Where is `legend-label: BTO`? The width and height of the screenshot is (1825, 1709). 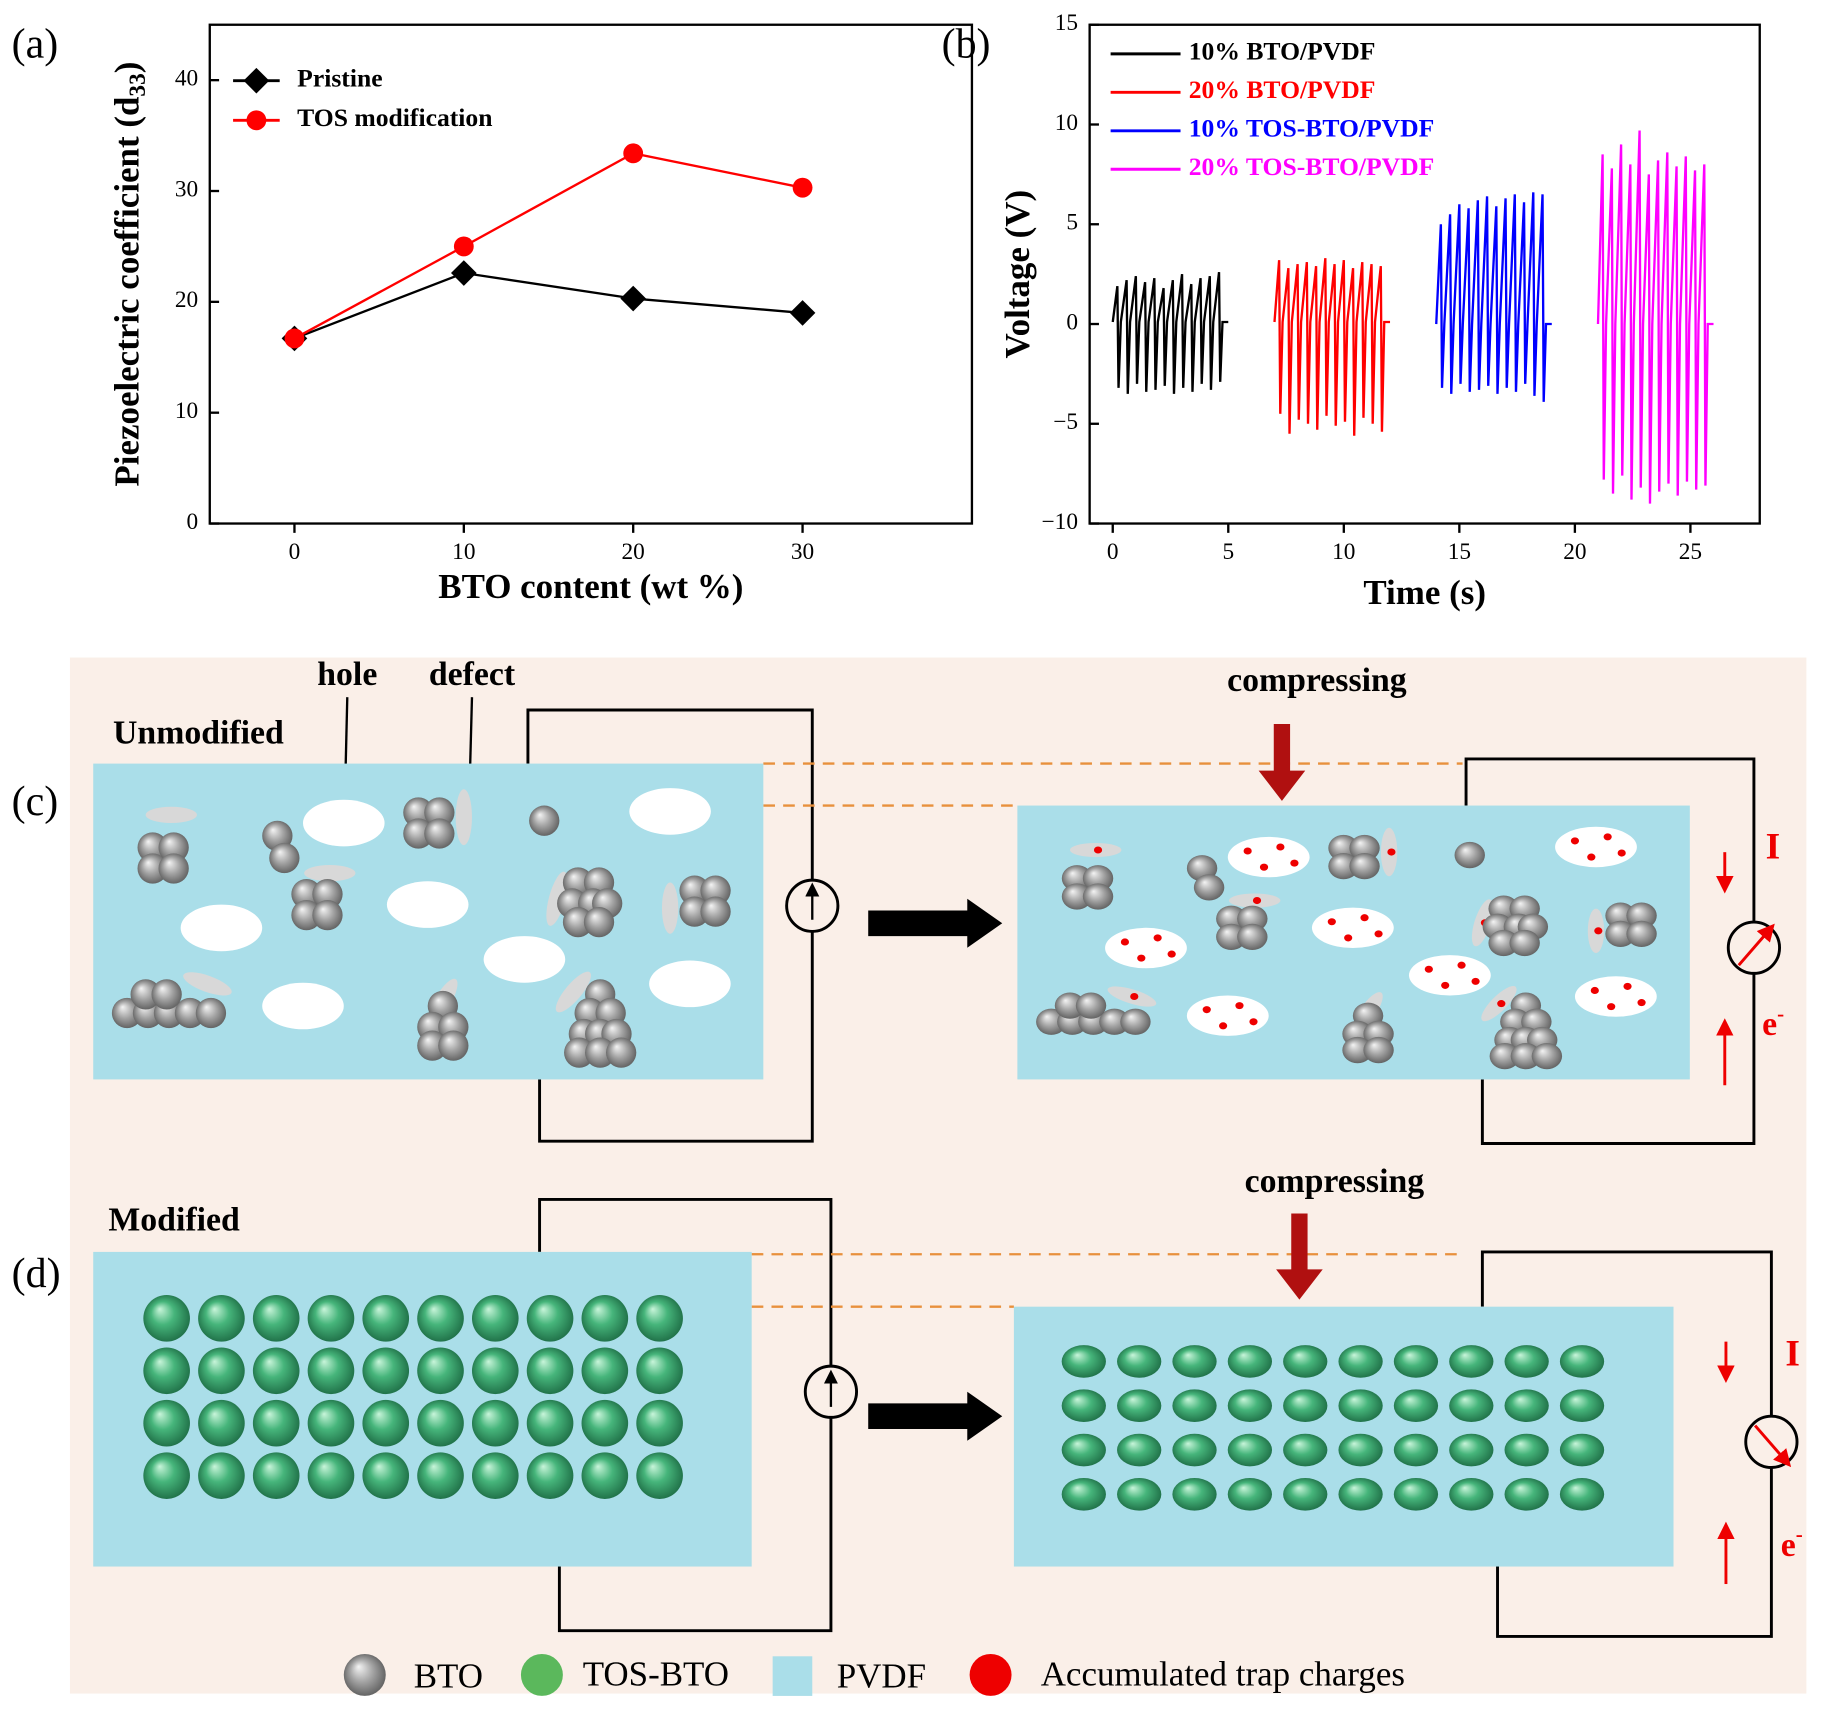 legend-label: BTO is located at coordinates (448, 1676).